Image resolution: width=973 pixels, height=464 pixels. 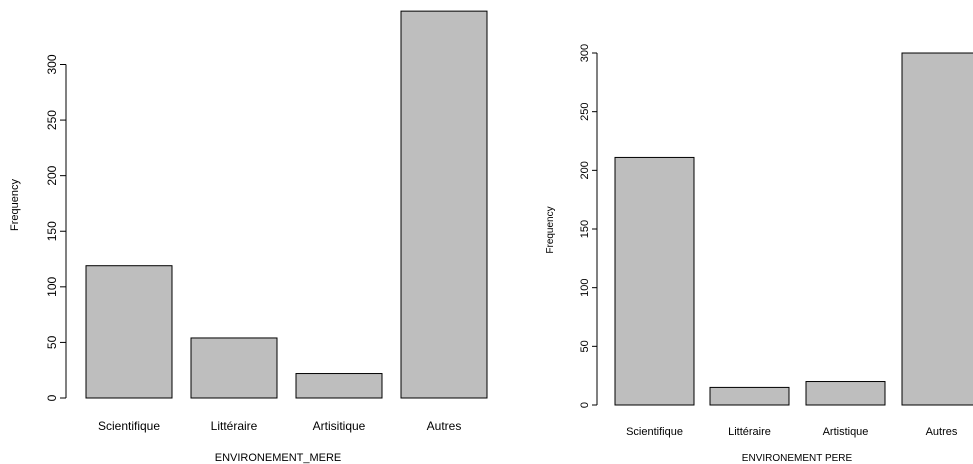 I want to click on category-label: Artistique, so click(x=846, y=432).